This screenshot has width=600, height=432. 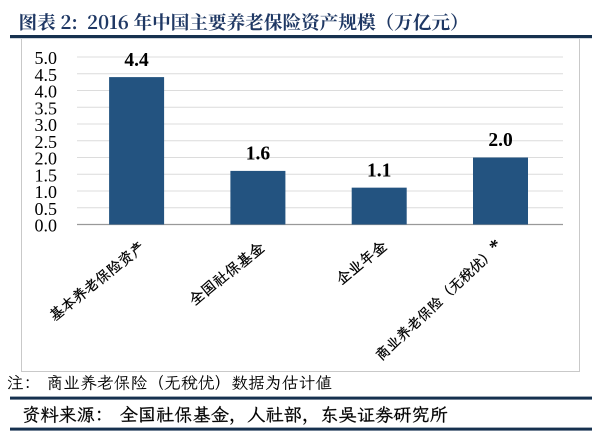 What do you see at coordinates (46, 226) in the screenshot?
I see `svg-text: 0.0` at bounding box center [46, 226].